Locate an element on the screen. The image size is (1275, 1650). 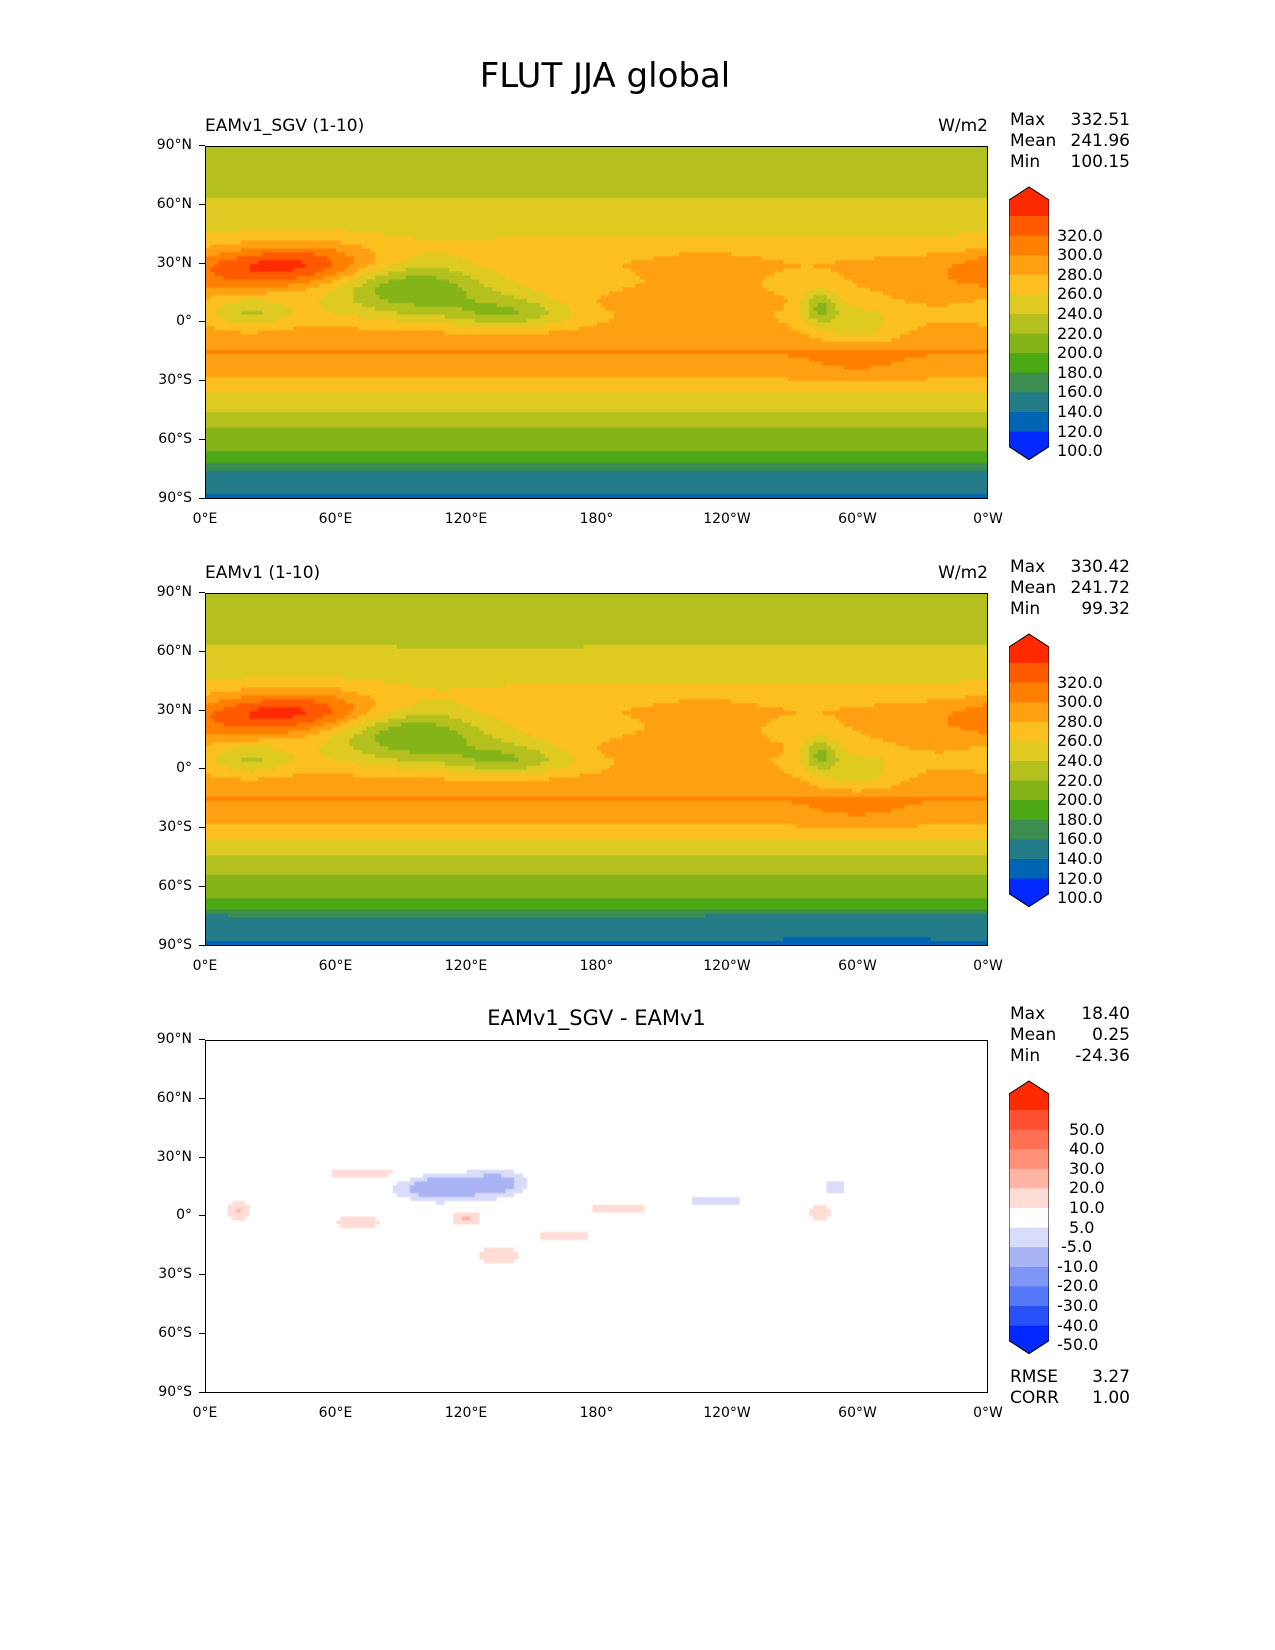
stat-row: Min -24.36 is located at coordinates (1070, 1056).